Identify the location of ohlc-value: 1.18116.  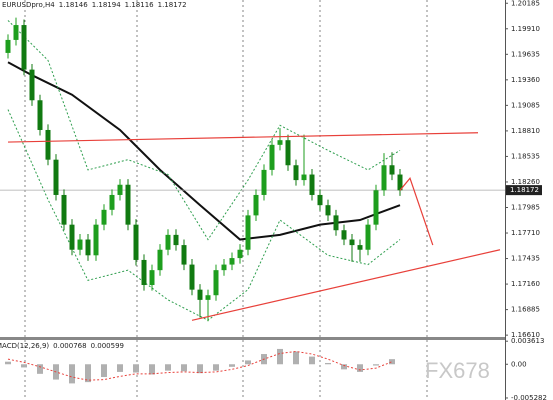
(139, 5).